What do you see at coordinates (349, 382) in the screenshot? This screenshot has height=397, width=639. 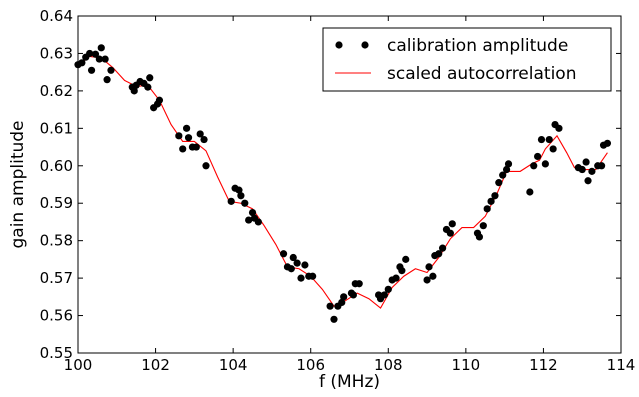 I see `x-axis-label: f (MHz)` at bounding box center [349, 382].